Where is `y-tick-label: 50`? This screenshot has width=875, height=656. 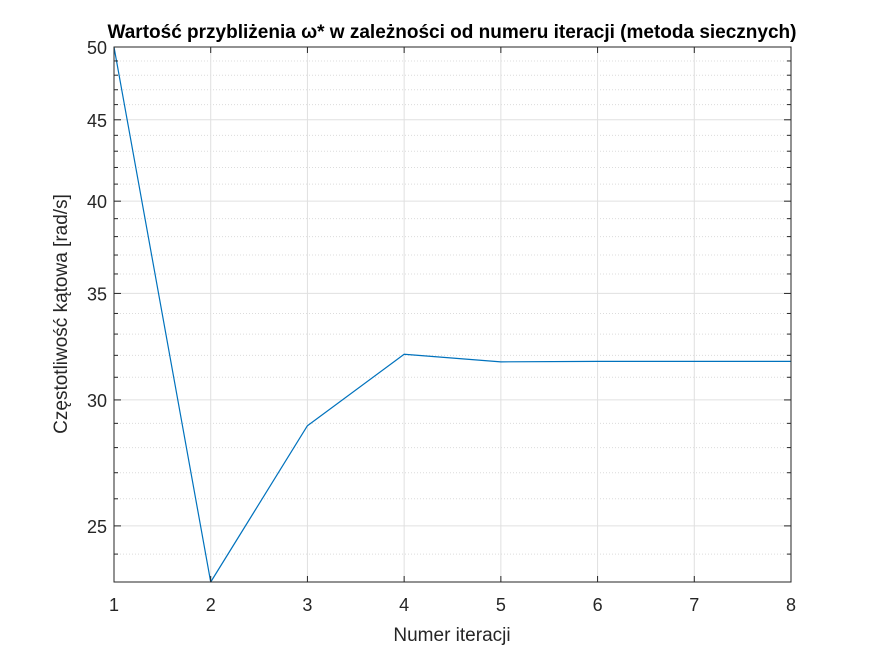
y-tick-label: 50 is located at coordinates (97, 48).